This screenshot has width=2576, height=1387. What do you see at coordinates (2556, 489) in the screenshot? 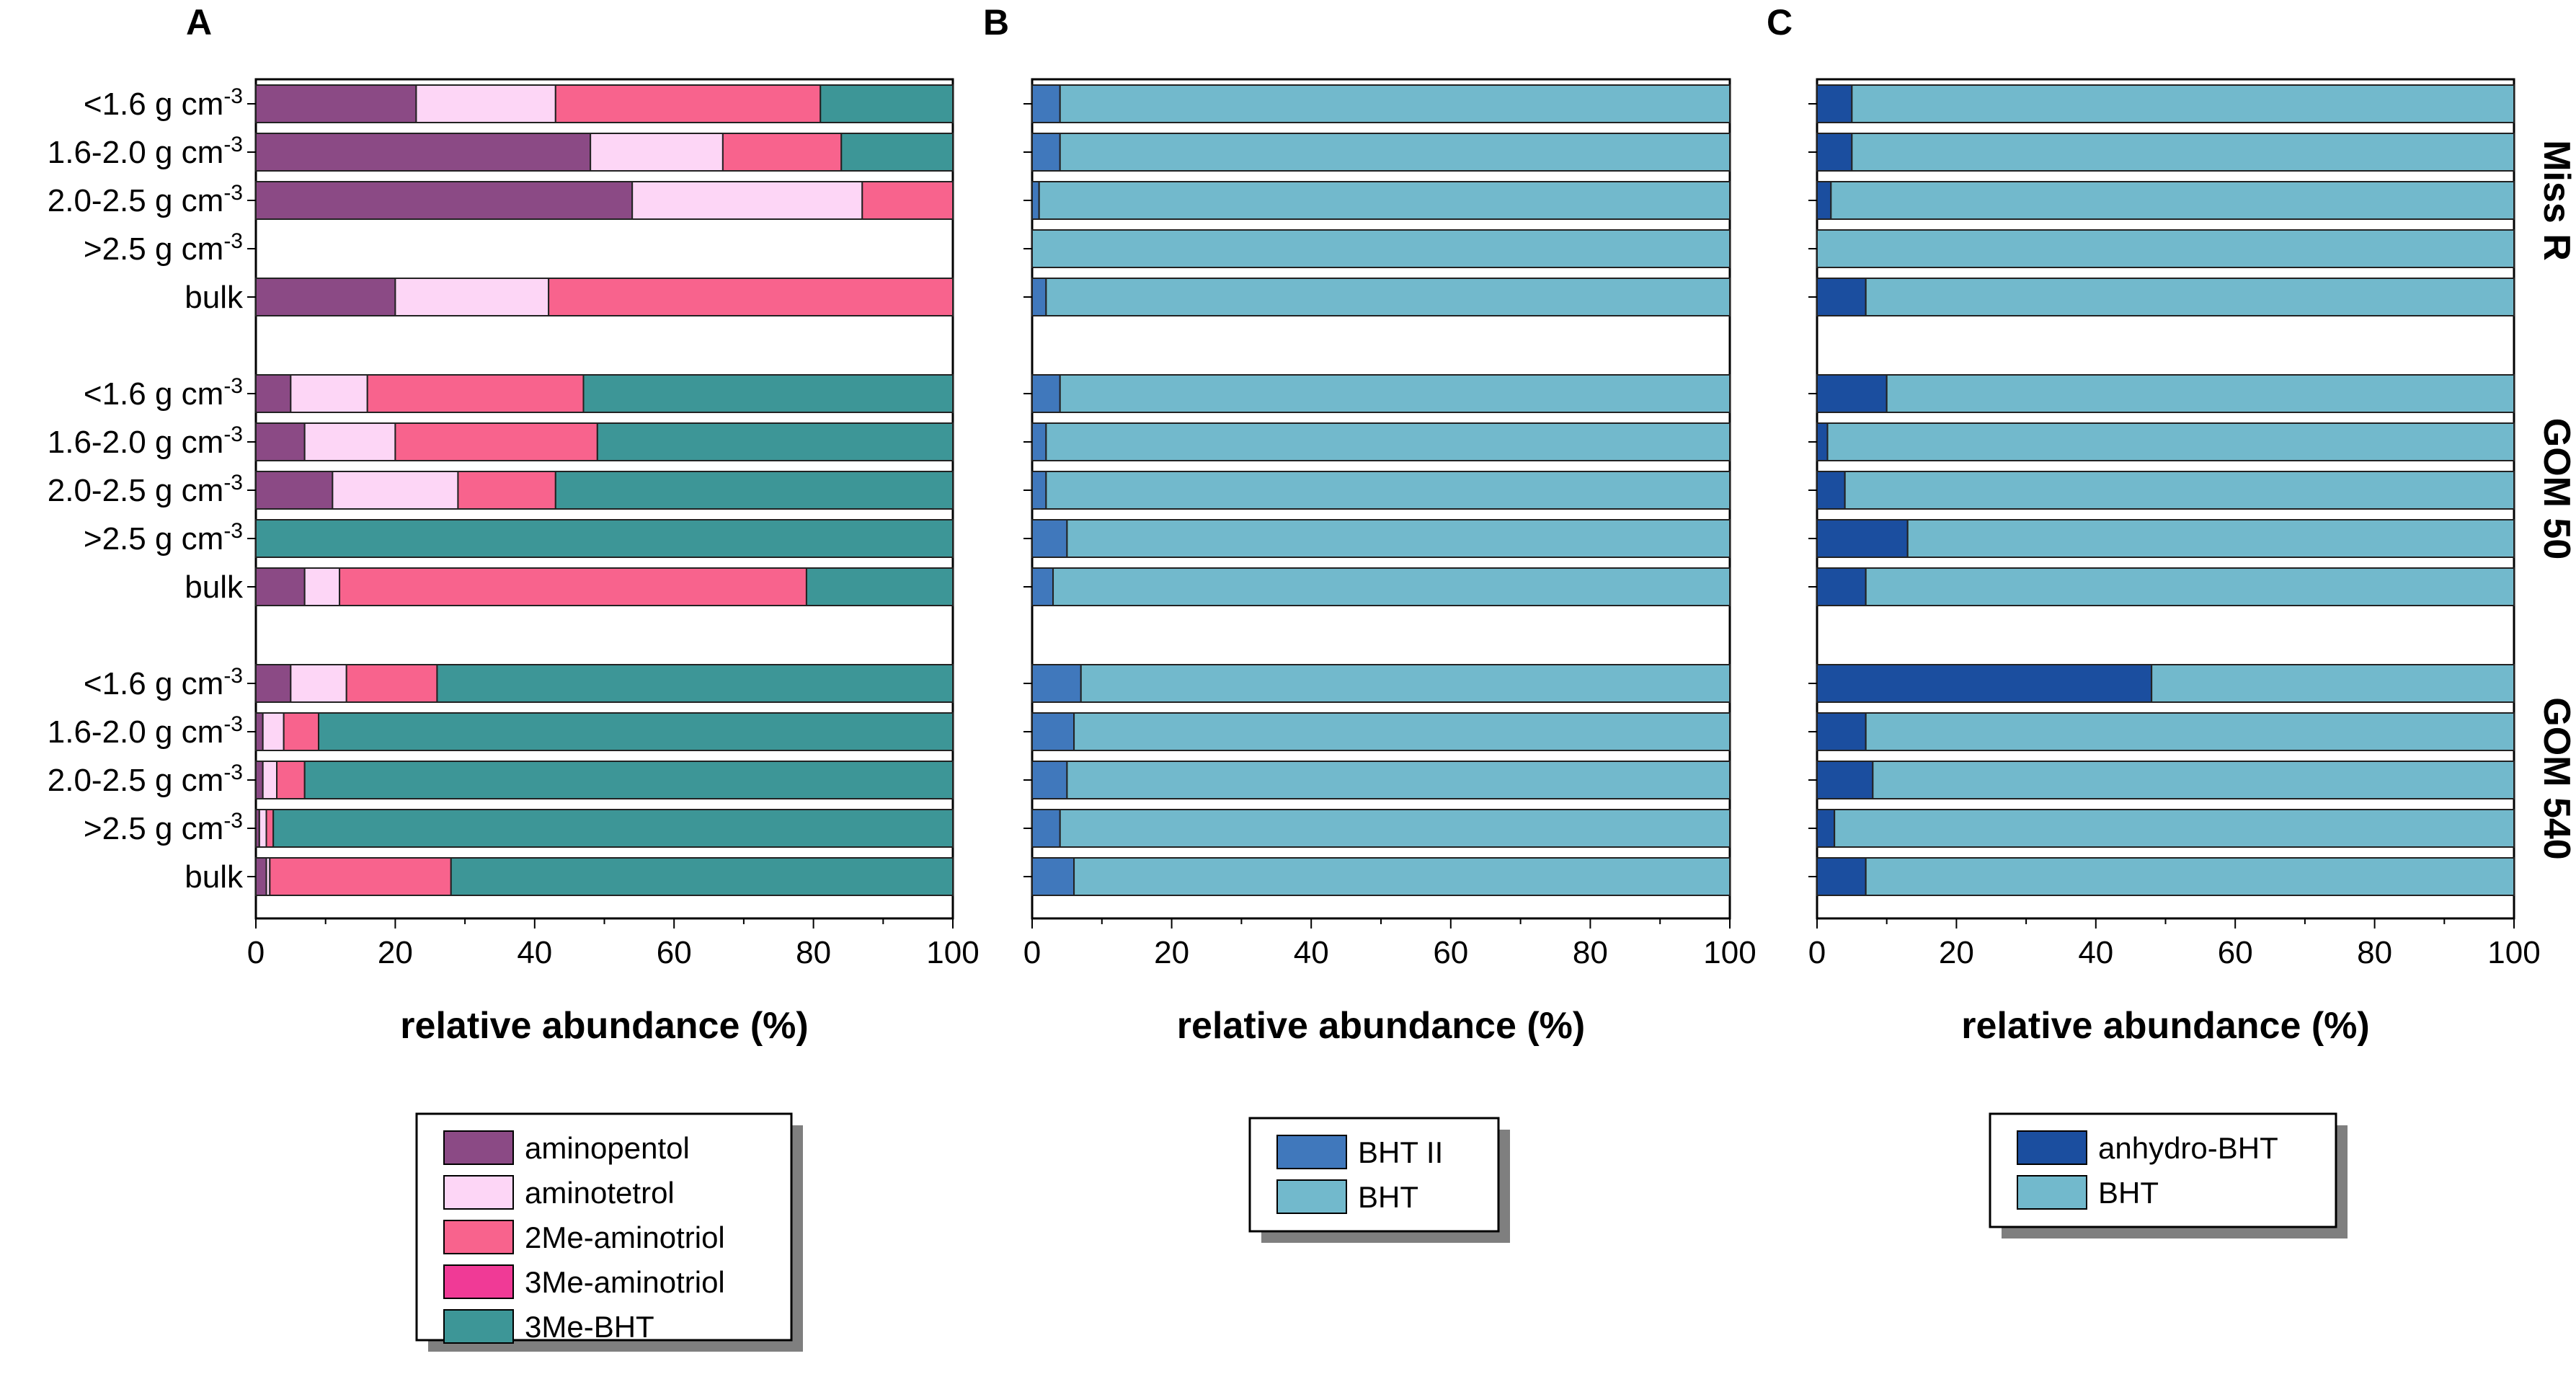
I see `group-label: GOM 50` at bounding box center [2556, 489].